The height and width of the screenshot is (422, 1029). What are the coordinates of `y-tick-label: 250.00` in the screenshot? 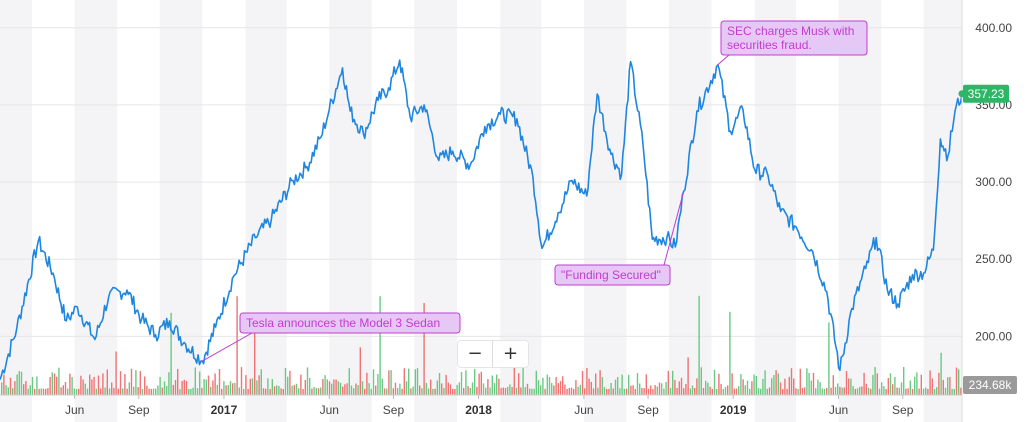 It's located at (993, 259).